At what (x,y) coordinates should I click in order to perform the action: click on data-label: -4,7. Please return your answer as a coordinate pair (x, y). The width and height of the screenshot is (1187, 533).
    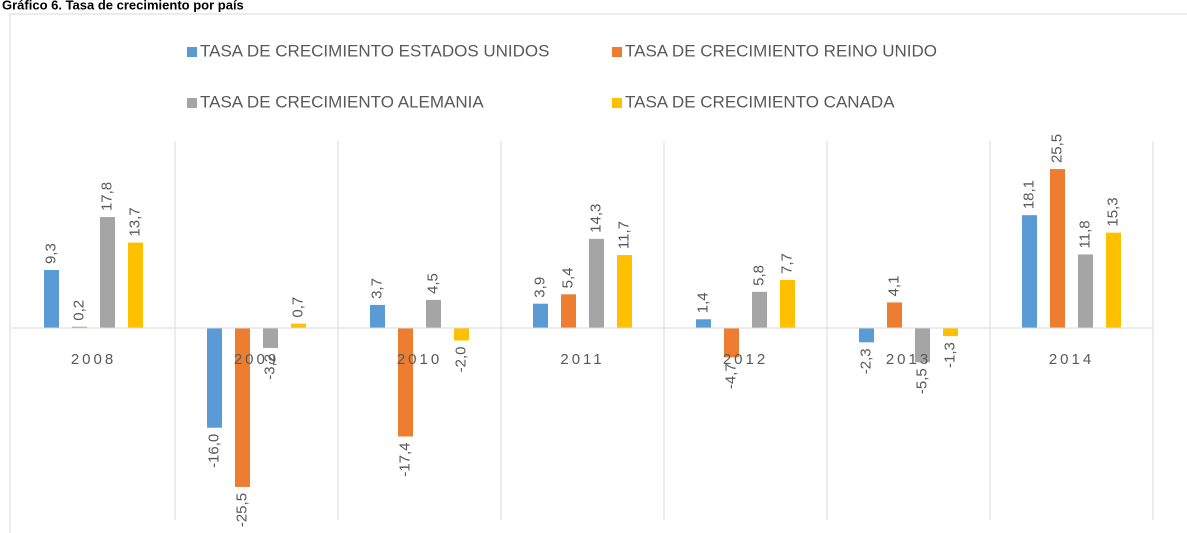
    Looking at the image, I should click on (730, 376).